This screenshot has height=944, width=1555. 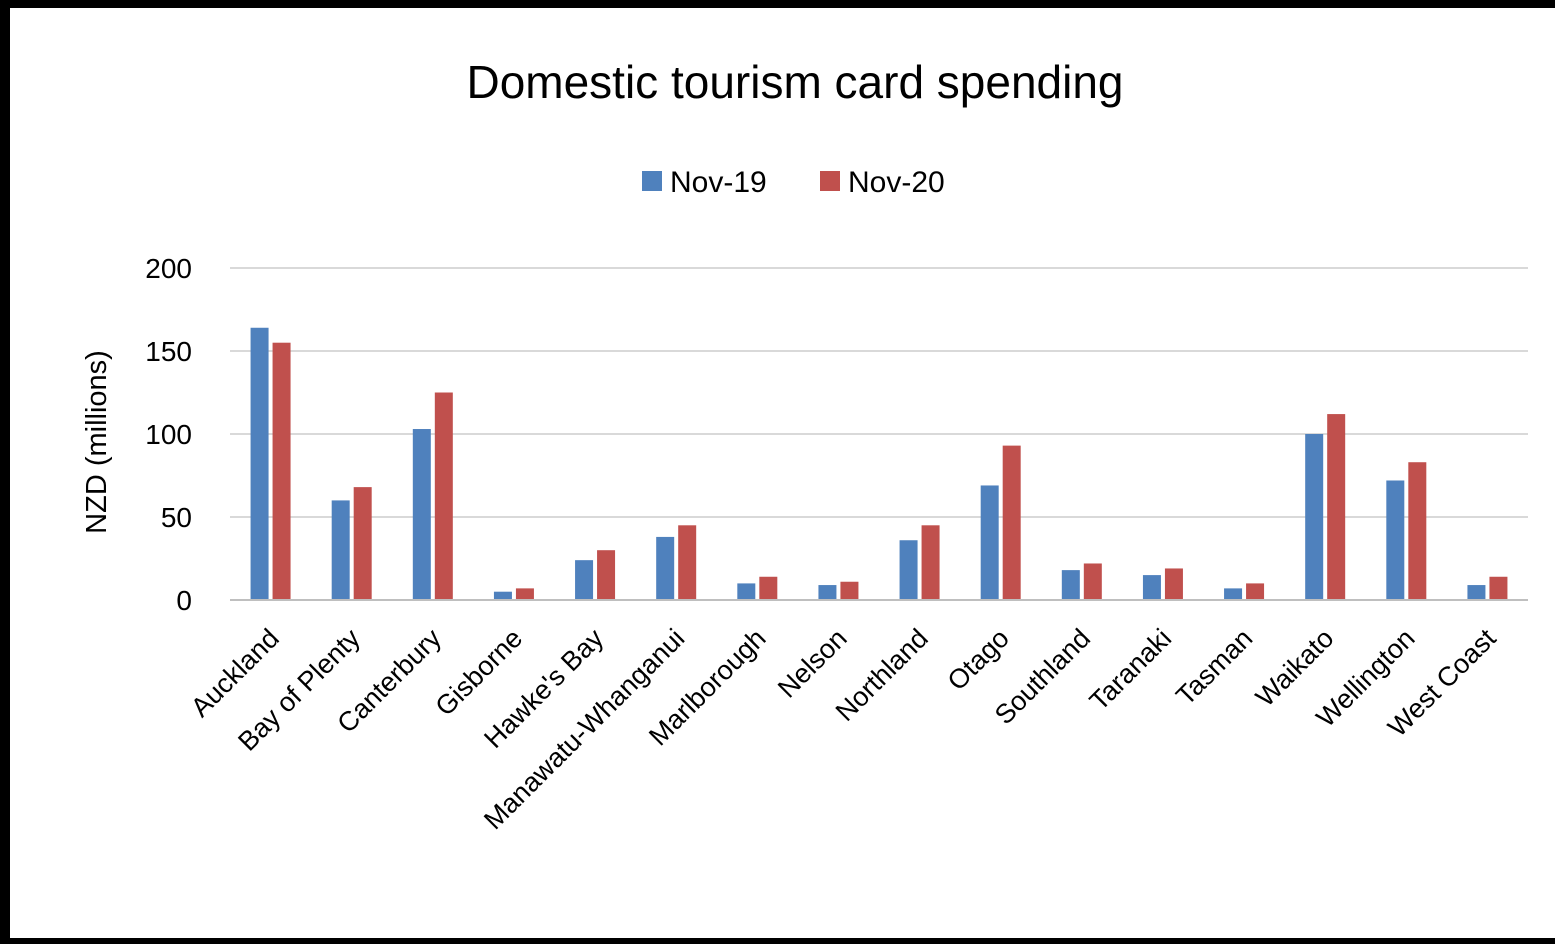 What do you see at coordinates (896, 182) in the screenshot?
I see `legend-label-nov-20: Nov-20` at bounding box center [896, 182].